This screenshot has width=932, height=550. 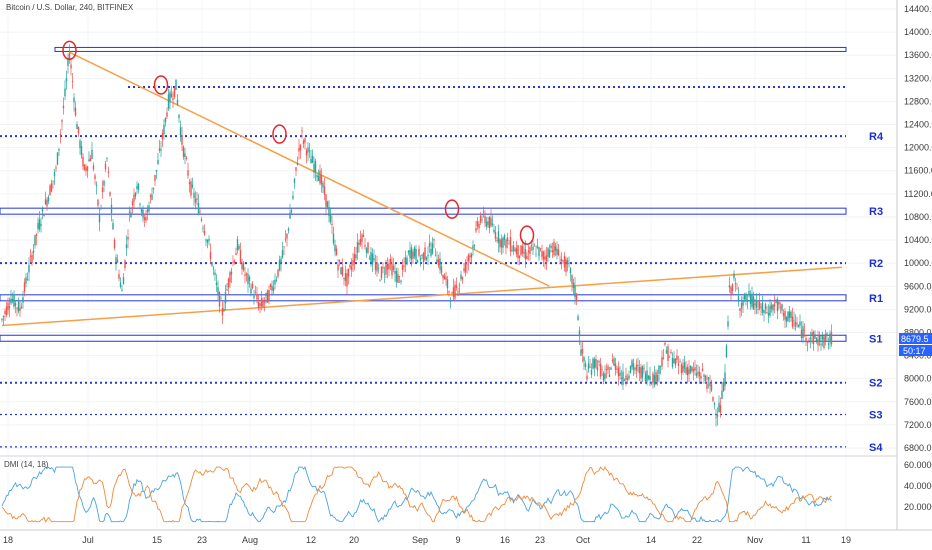 What do you see at coordinates (876, 212) in the screenshot?
I see `level-label-r3: R3` at bounding box center [876, 212].